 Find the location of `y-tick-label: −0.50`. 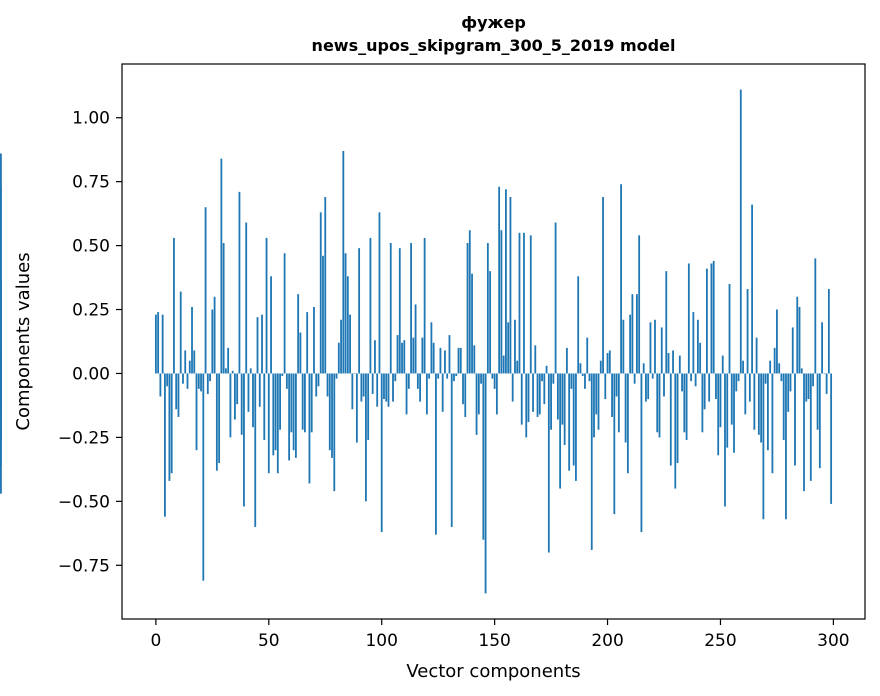

y-tick-label: −0.50 is located at coordinates (84, 502).